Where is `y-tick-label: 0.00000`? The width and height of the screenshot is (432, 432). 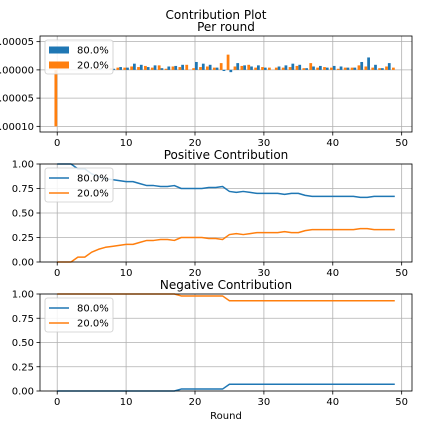 y-tick-label: 0.00000 is located at coordinates (17, 70).